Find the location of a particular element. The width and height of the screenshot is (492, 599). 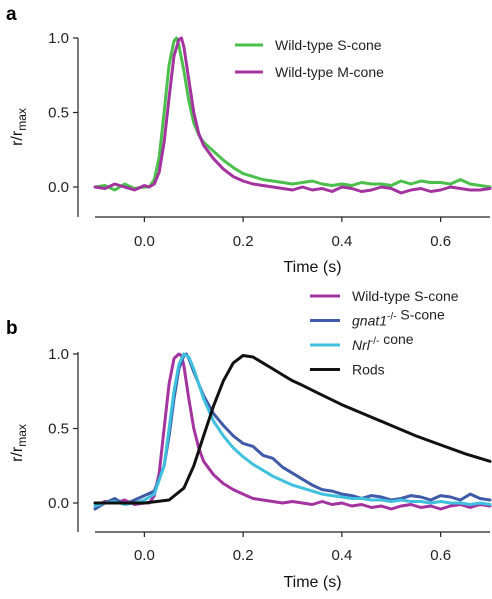

chart-a-x-tick-label: 0.6 is located at coordinates (440, 241).